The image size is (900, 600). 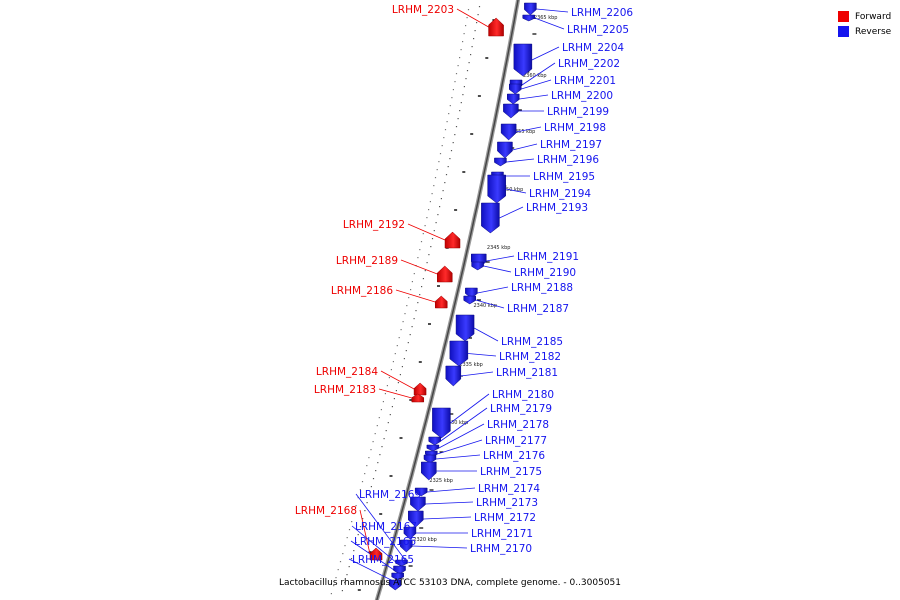 What do you see at coordinates (568, 160) in the screenshot?
I see `gene-label: LRHM_2196` at bounding box center [568, 160].